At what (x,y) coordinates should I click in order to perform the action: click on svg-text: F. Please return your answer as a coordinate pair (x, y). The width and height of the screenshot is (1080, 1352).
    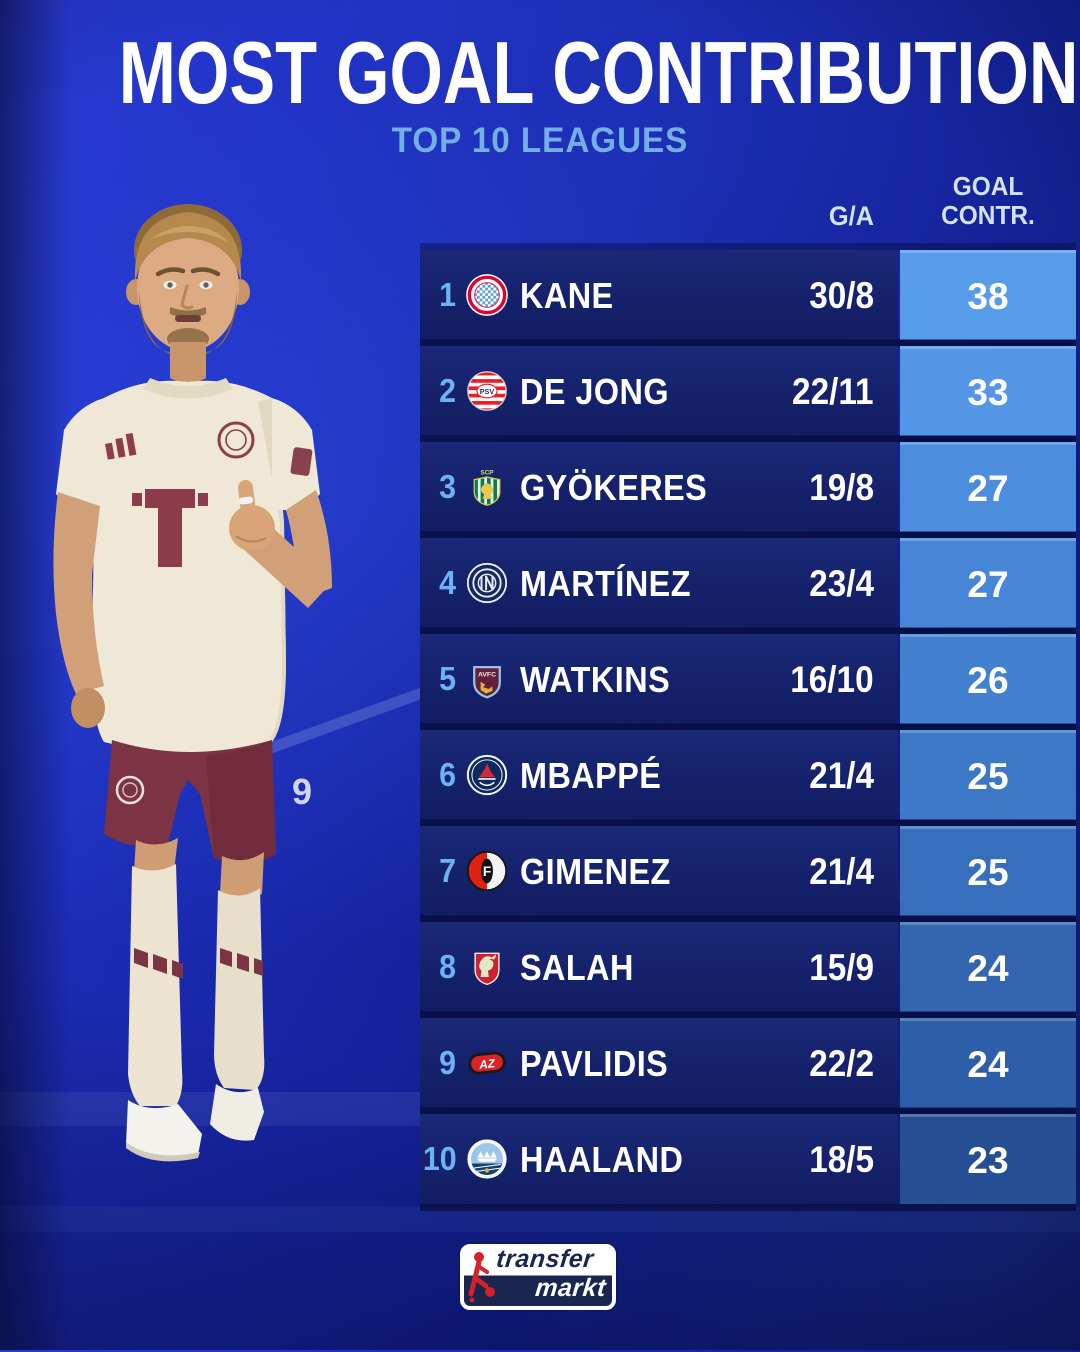
    Looking at the image, I should click on (487, 871).